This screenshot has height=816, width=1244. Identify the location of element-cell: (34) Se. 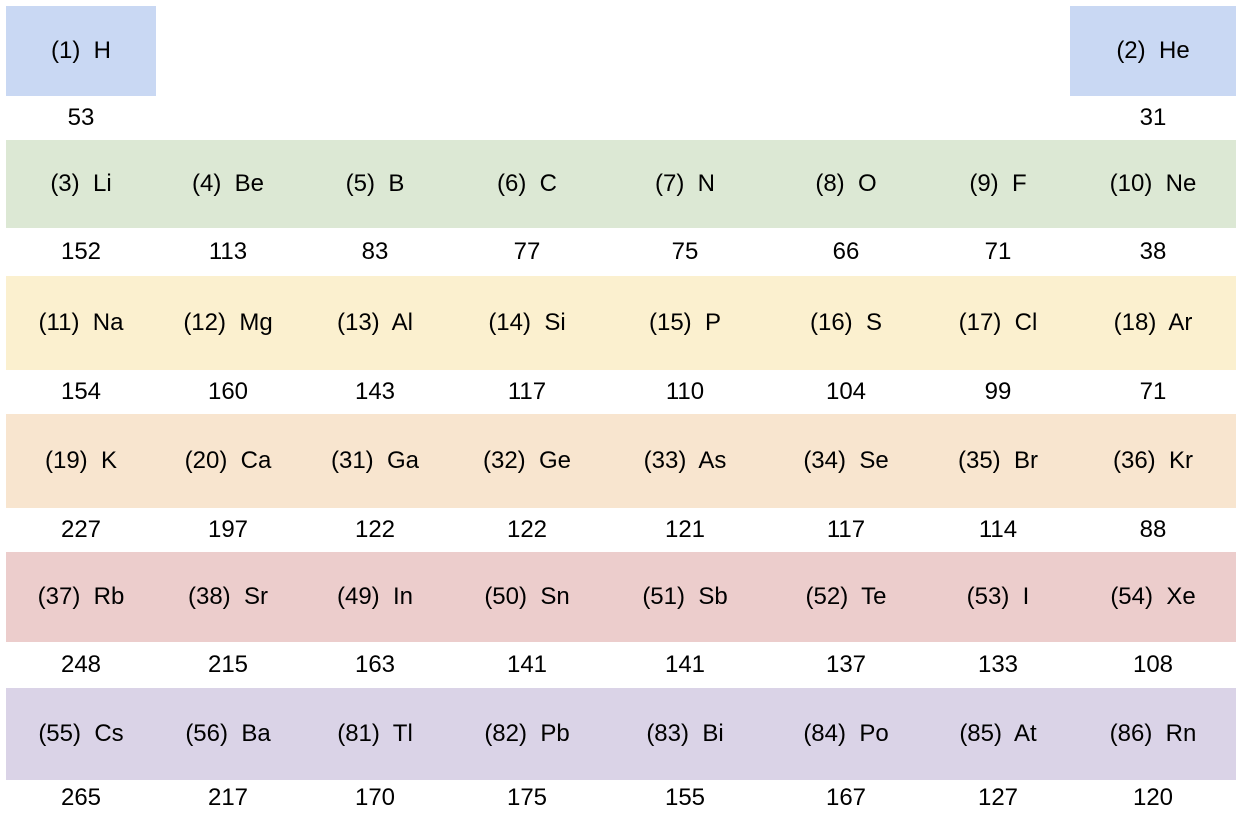
(846, 460).